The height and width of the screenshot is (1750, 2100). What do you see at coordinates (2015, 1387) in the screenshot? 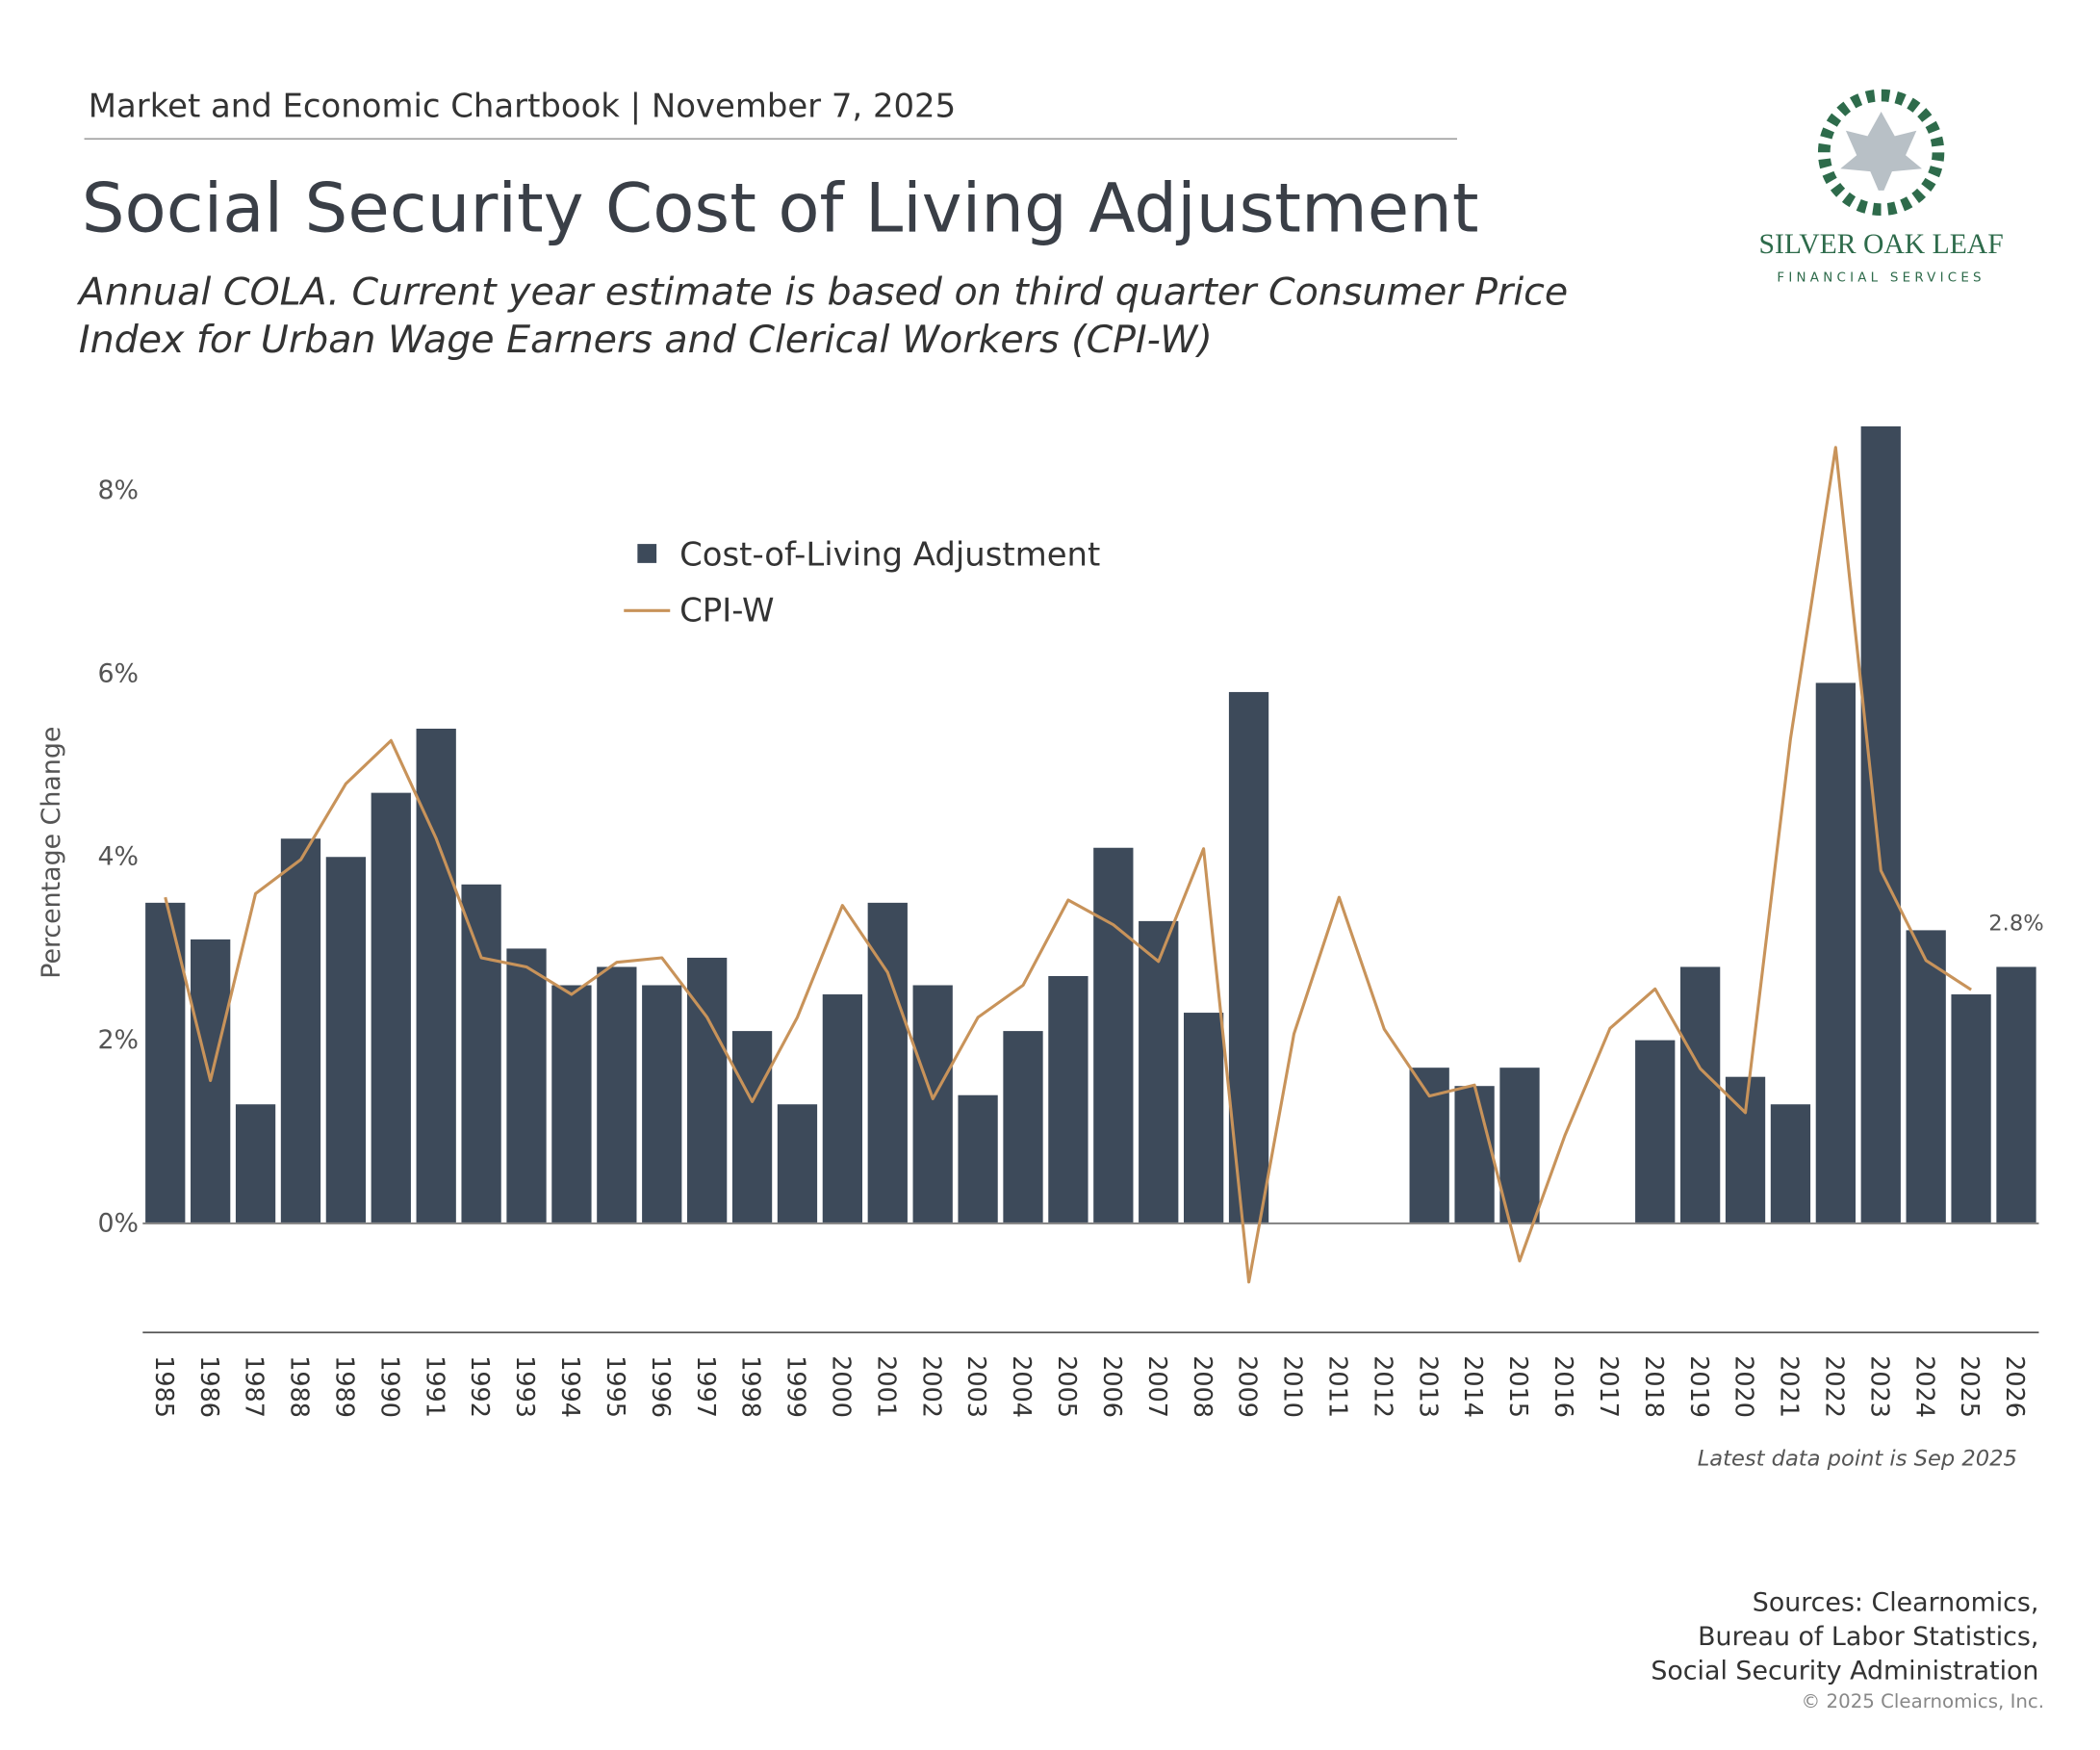
I see `x-tick-label: 2026` at bounding box center [2015, 1387].